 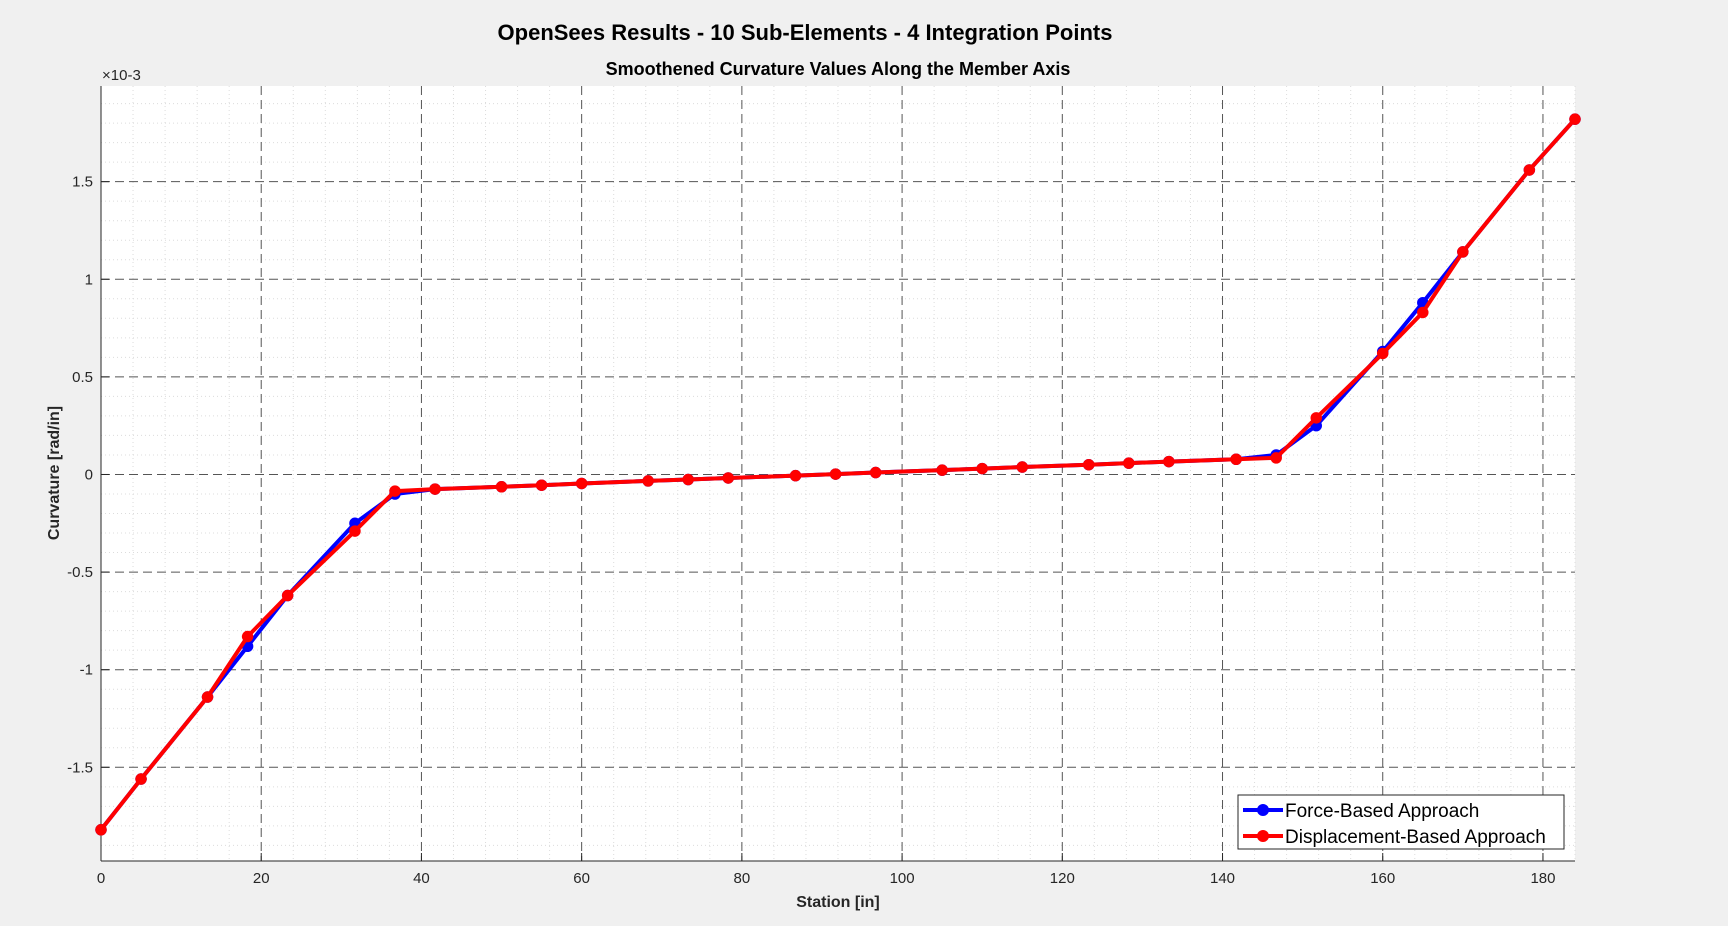 I want to click on y-tick-label: 1.5, so click(x=82, y=182).